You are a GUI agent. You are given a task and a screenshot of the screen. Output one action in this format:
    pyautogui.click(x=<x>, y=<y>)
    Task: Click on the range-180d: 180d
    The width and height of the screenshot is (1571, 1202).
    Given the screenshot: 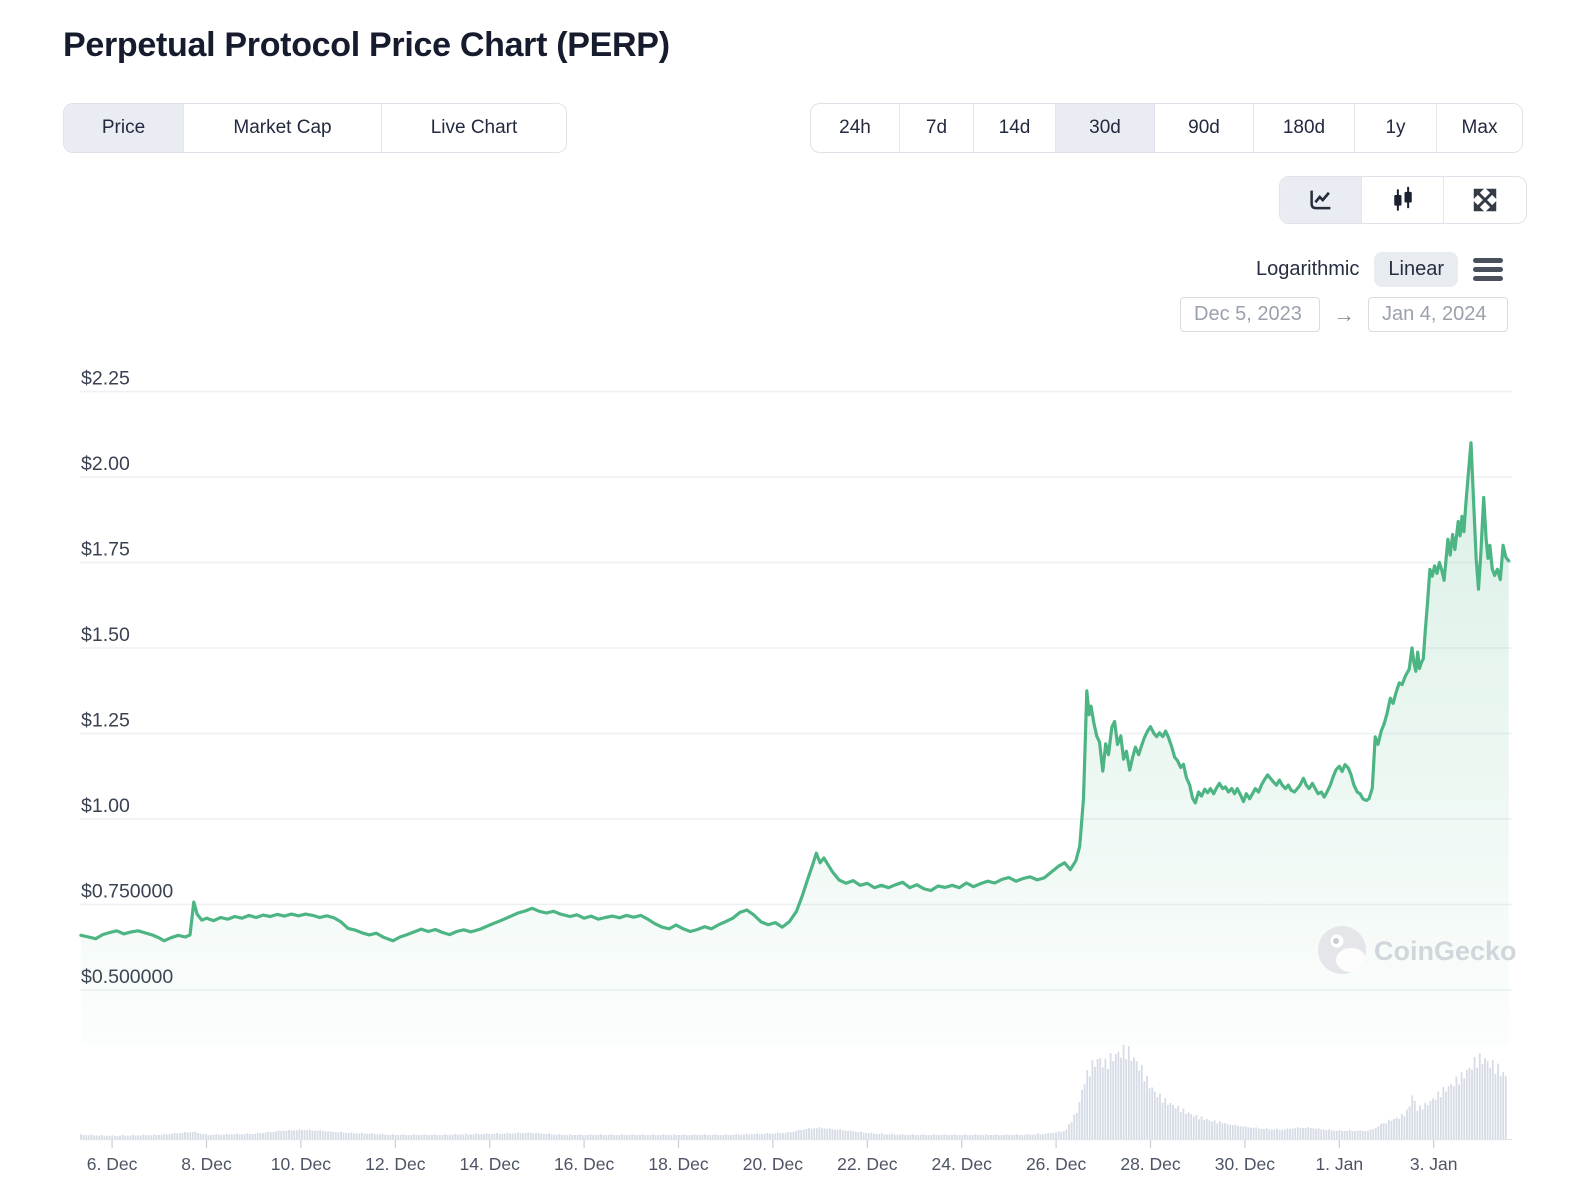 What is the action you would take?
    pyautogui.click(x=1304, y=128)
    